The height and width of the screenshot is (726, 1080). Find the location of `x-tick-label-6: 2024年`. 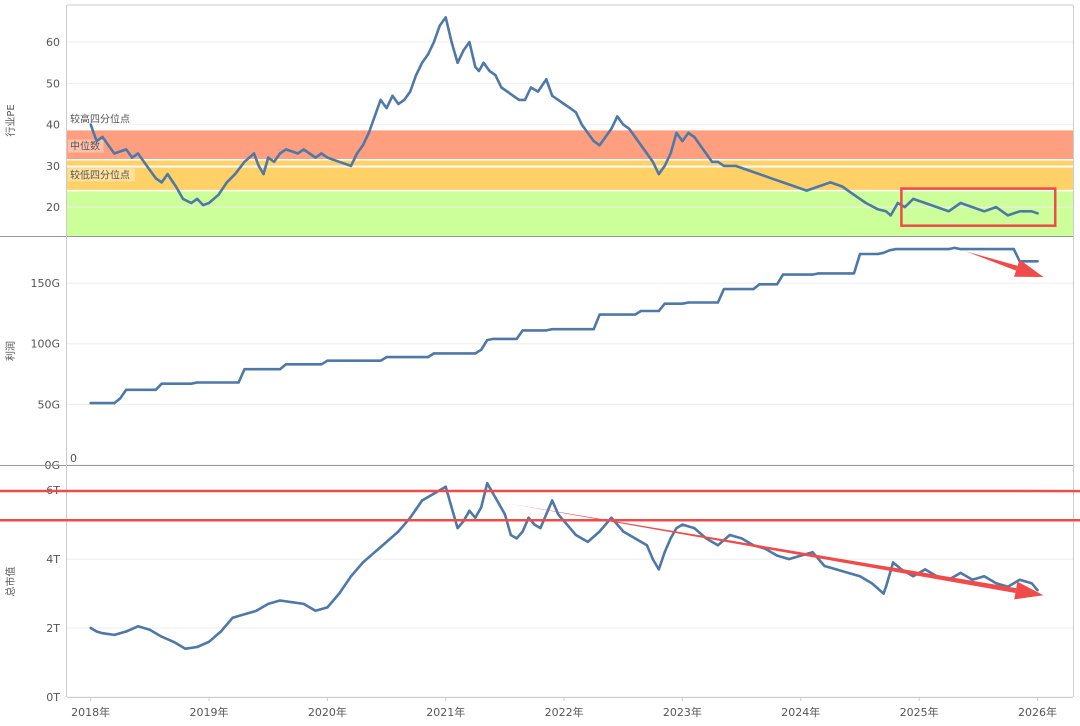

x-tick-label-6: 2024年 is located at coordinates (800, 712).